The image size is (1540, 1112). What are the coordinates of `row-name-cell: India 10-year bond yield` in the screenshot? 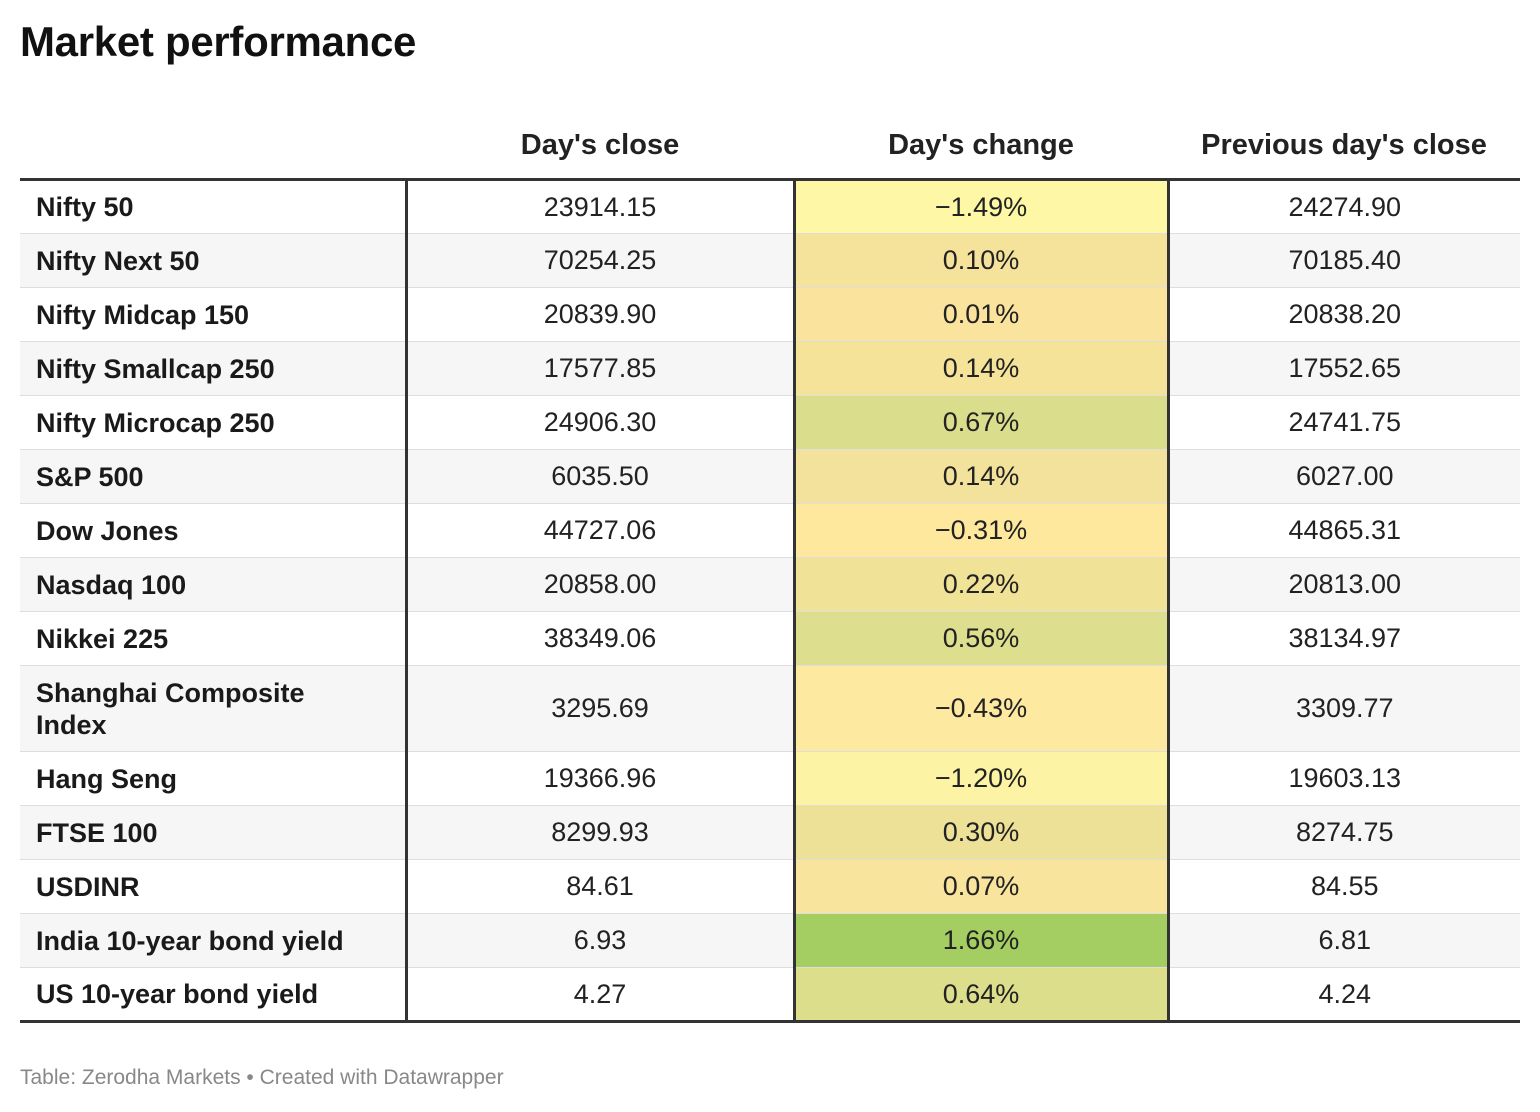 It's located at (214, 940).